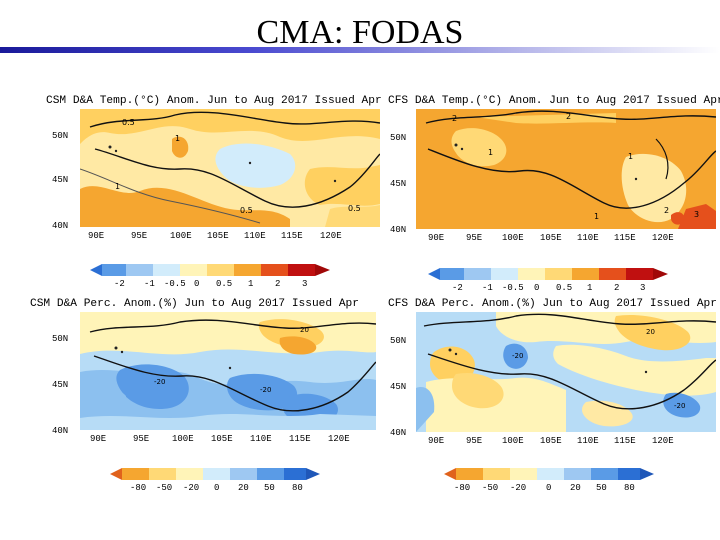 This screenshot has width=720, height=540. I want to click on svg-text: 3, so click(696, 214).